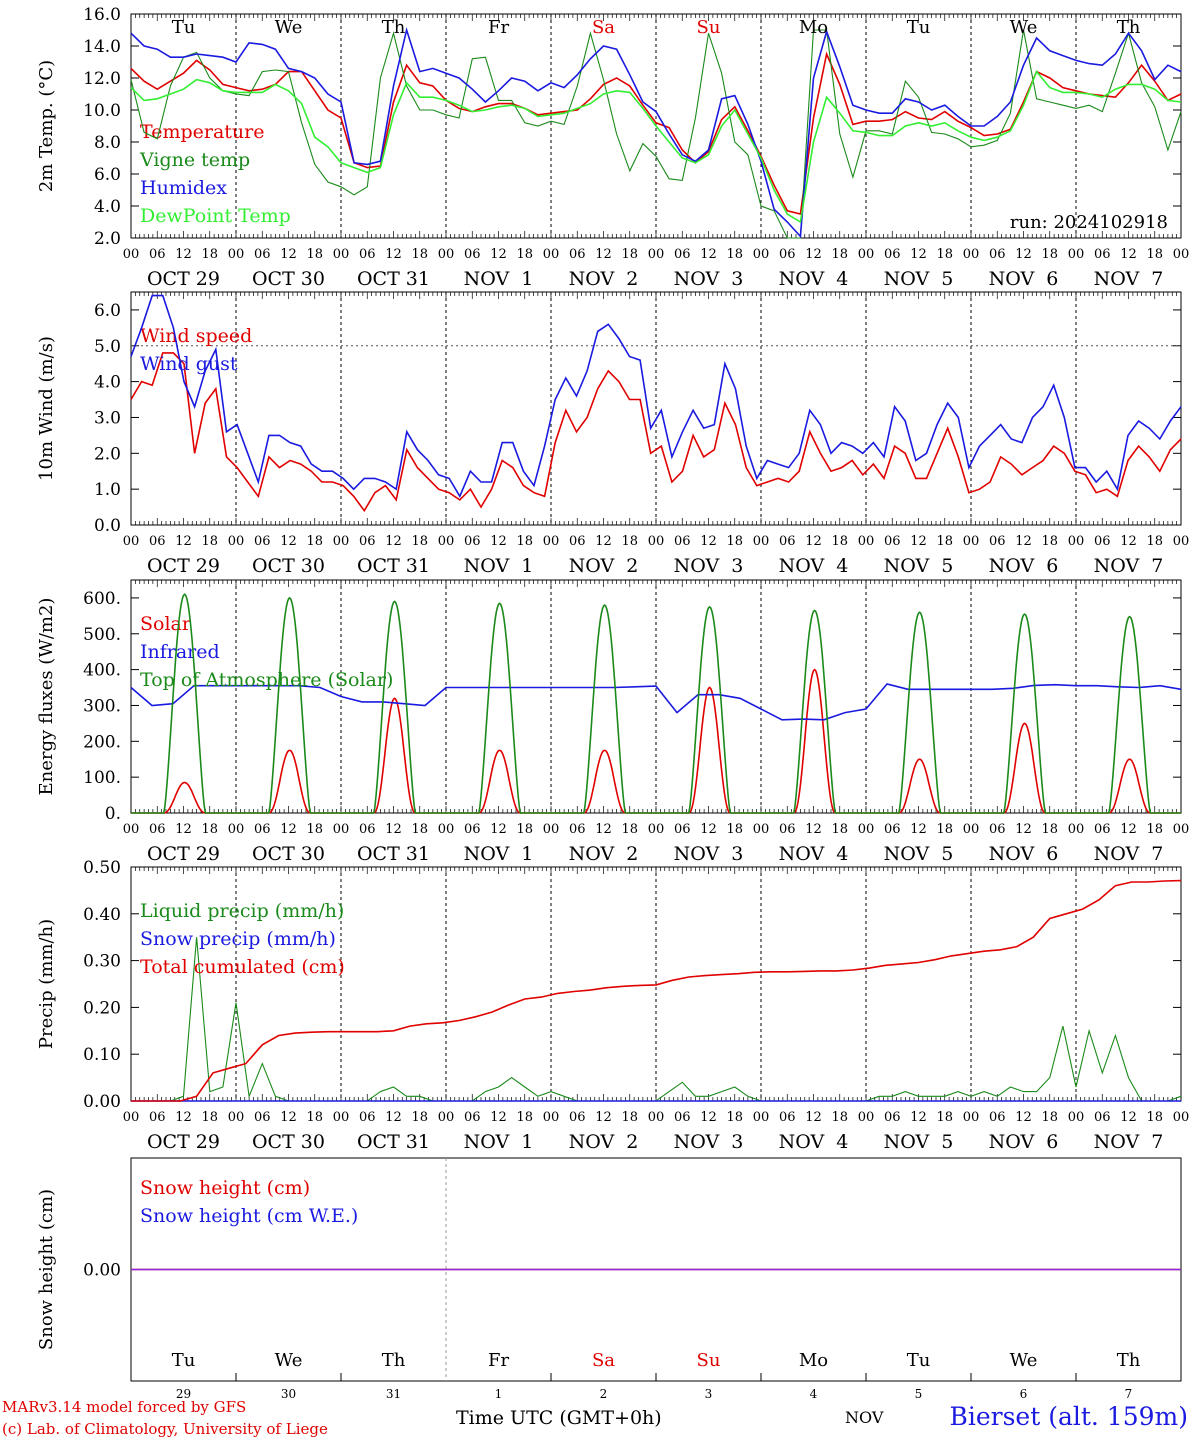 The height and width of the screenshot is (1440, 1194). I want to click on y-axis-label: Energy fluxes (W/m2), so click(46, 697).